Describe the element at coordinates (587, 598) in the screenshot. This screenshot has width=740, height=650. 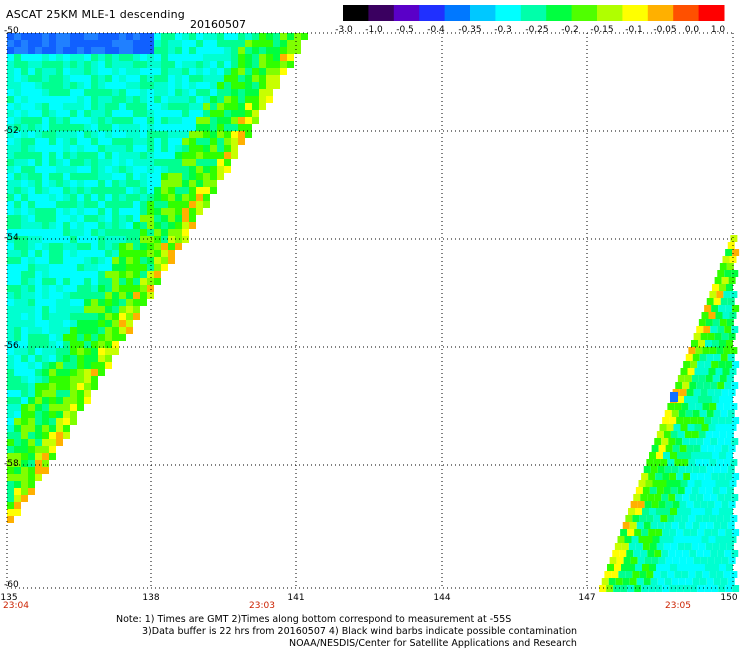
I see `lon-label: 147` at that location.